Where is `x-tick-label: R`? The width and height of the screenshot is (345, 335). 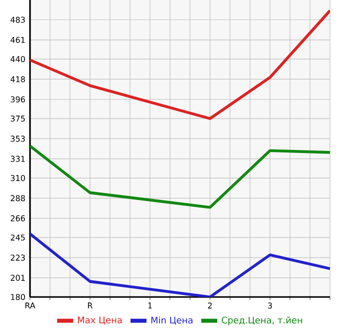
x-tick-label: R is located at coordinates (90, 305).